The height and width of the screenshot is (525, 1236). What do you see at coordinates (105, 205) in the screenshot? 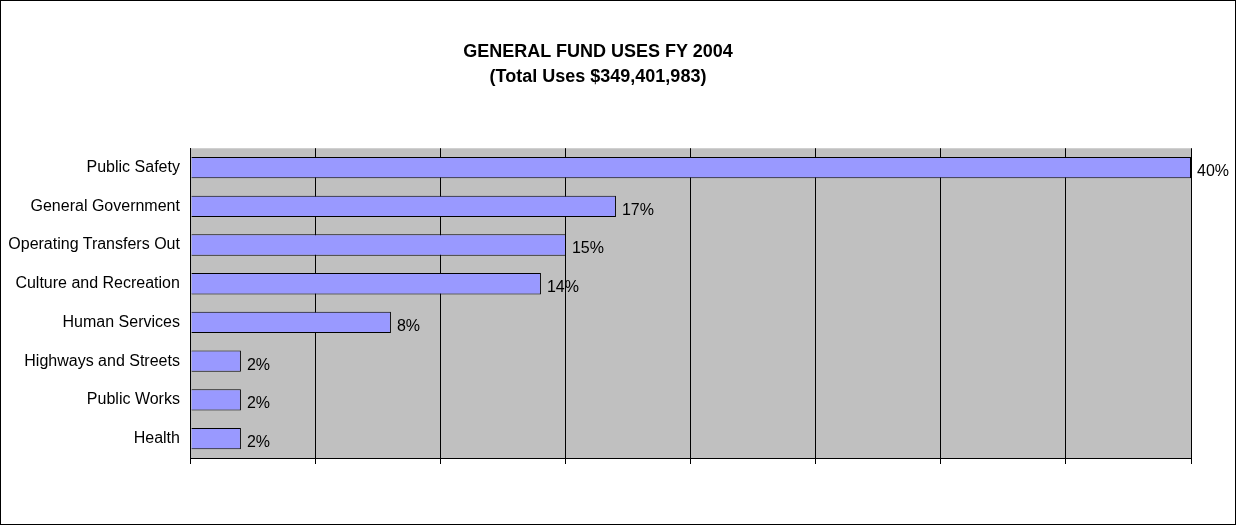
I see `y-tick-label: General Government` at bounding box center [105, 205].